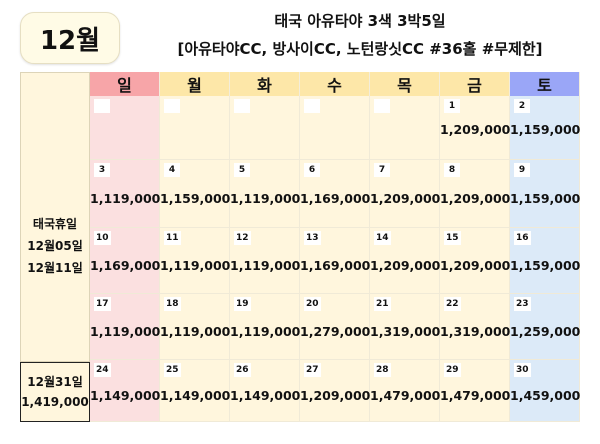  What do you see at coordinates (452, 106) in the screenshot?
I see `day-number: 1` at bounding box center [452, 106].